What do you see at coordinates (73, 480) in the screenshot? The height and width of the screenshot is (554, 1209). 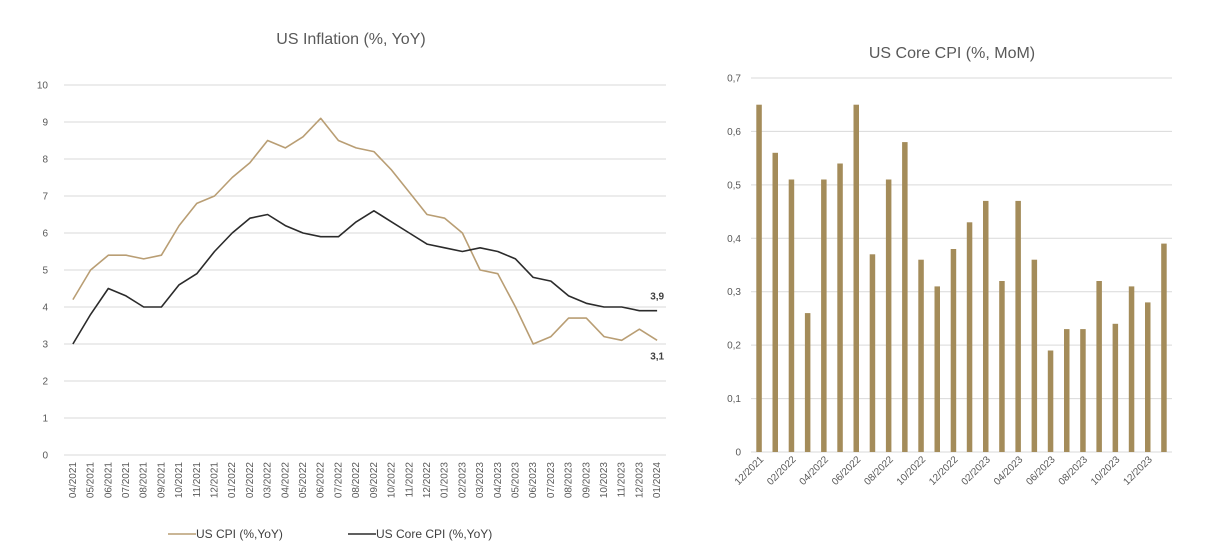 I see `line-x-tick-label: 04/2021` at bounding box center [73, 480].